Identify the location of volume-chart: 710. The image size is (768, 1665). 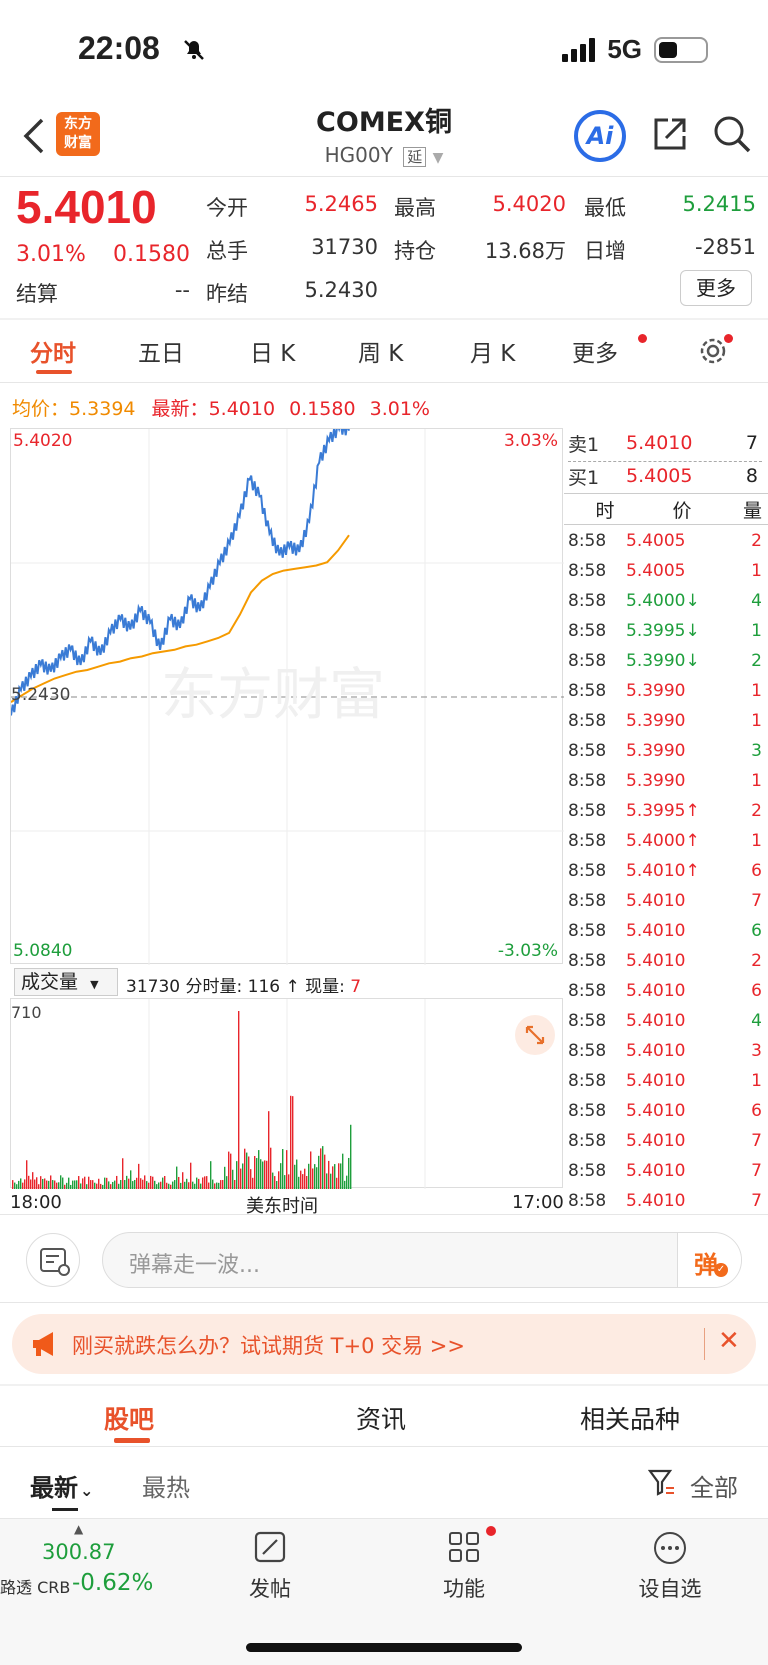
(286, 1093).